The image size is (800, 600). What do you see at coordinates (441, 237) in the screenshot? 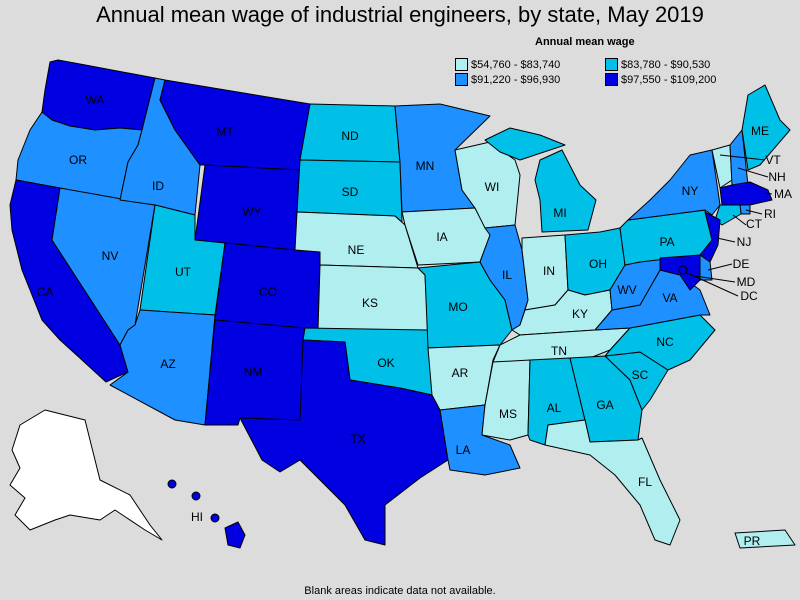
I see `label-IA: IA` at bounding box center [441, 237].